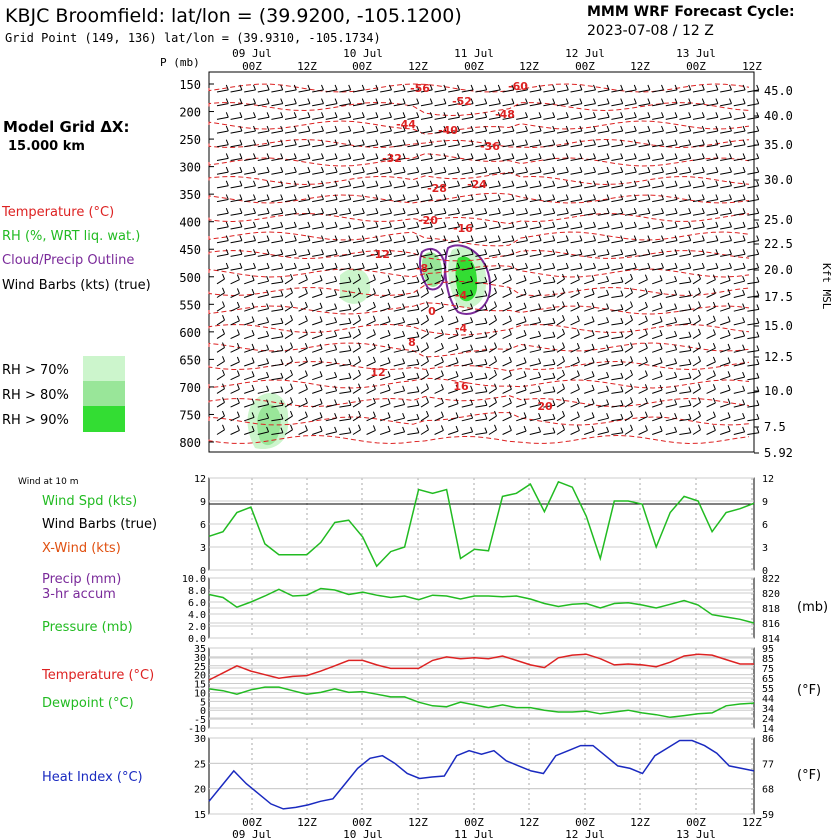 This screenshot has width=840, height=840. Describe the element at coordinates (505, 114) in the screenshot. I see `isotherm-label: -48` at that location.